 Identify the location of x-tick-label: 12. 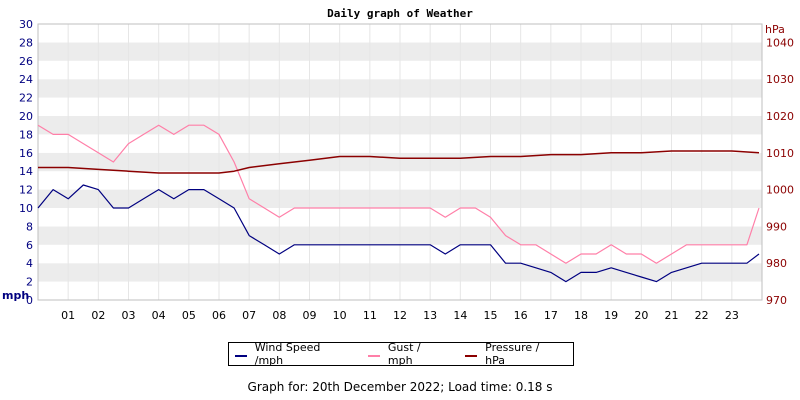
(400, 315).